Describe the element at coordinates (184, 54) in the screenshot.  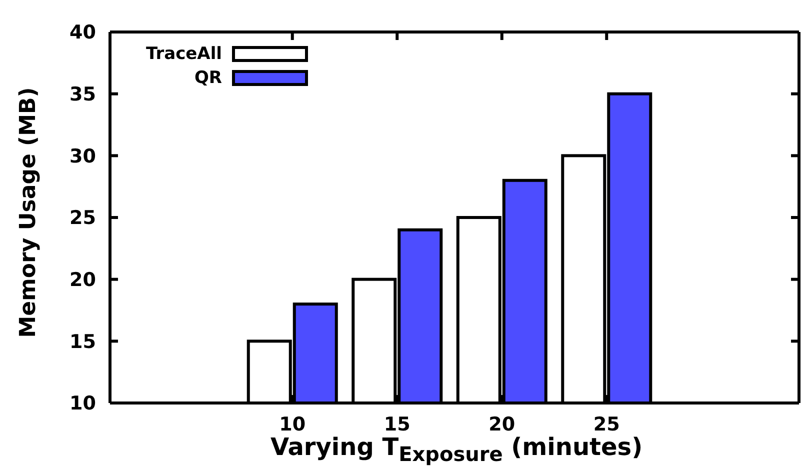
I see `legend-label: TraceAll` at that location.